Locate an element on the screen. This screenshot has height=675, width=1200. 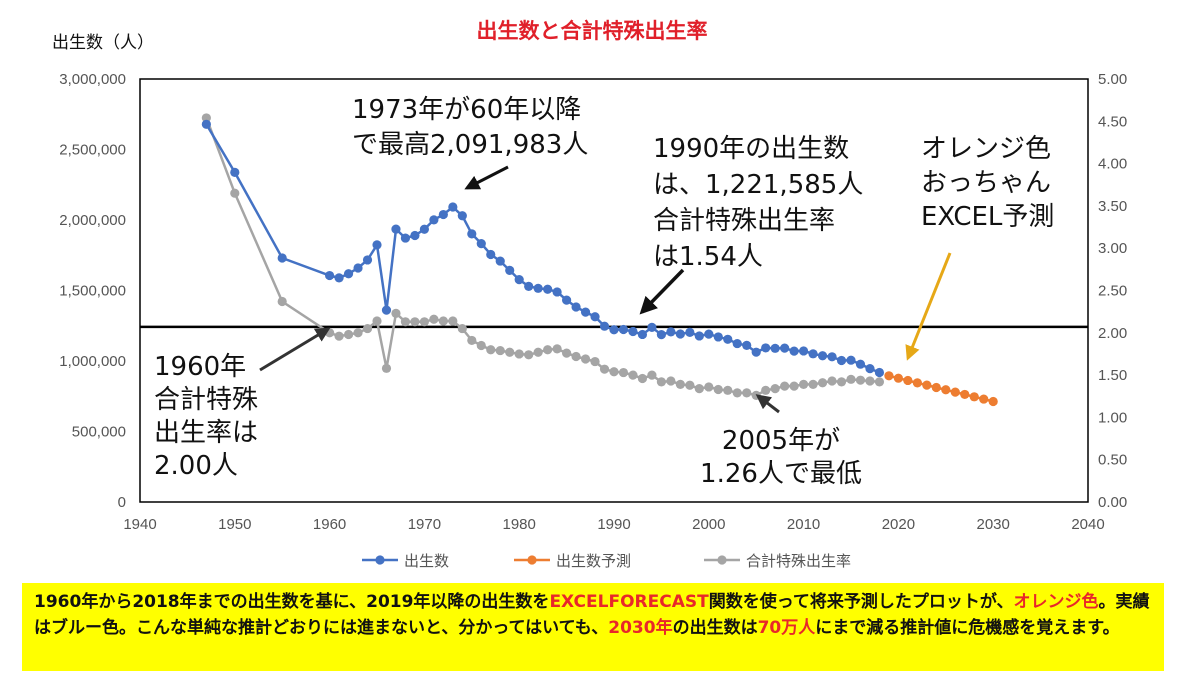
y-tick-label-right: 1.00 is located at coordinates (1112, 417).